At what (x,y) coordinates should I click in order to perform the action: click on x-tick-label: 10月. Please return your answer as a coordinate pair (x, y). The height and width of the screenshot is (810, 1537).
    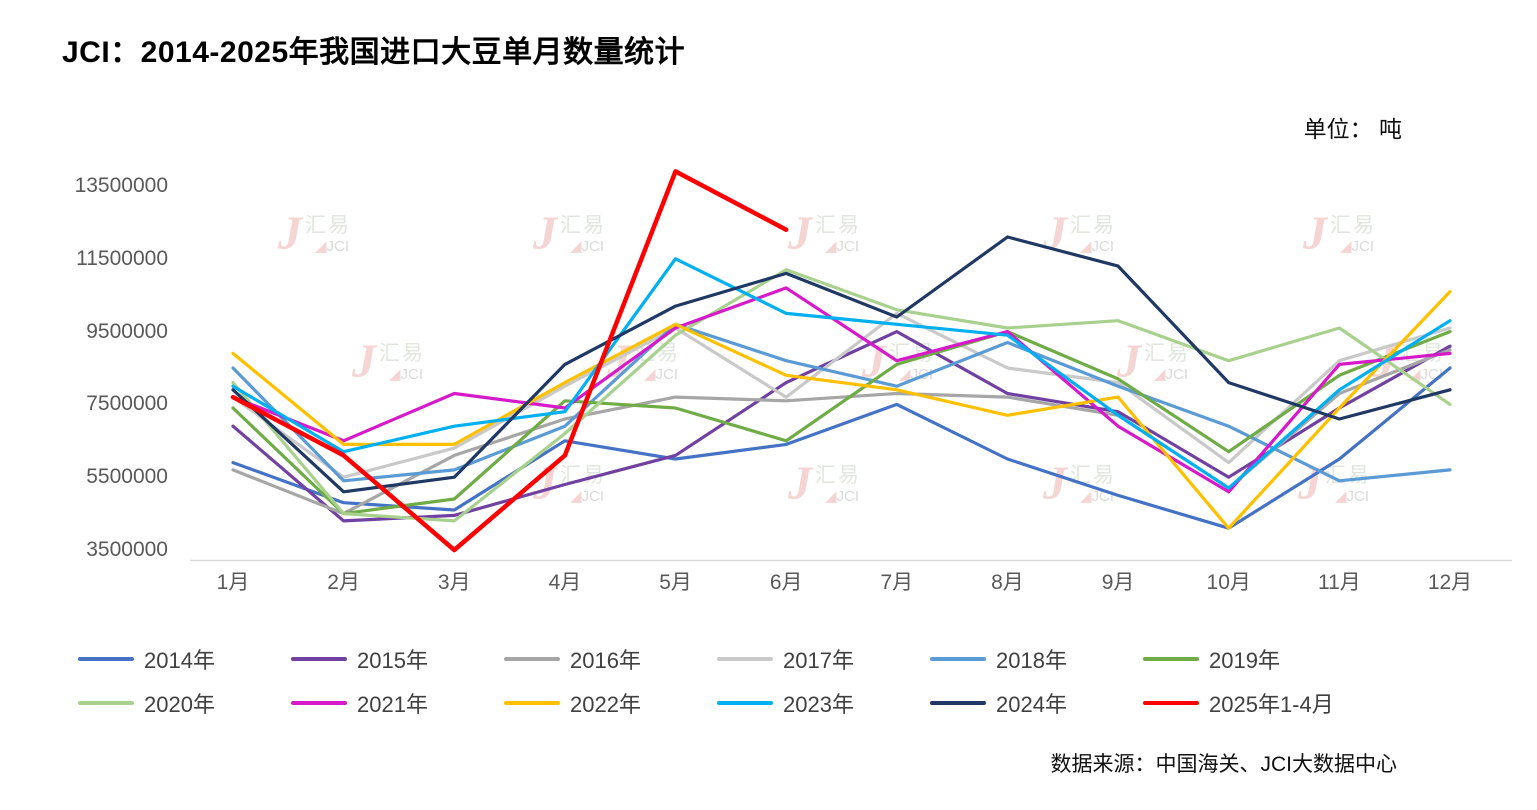
    Looking at the image, I should click on (1228, 582).